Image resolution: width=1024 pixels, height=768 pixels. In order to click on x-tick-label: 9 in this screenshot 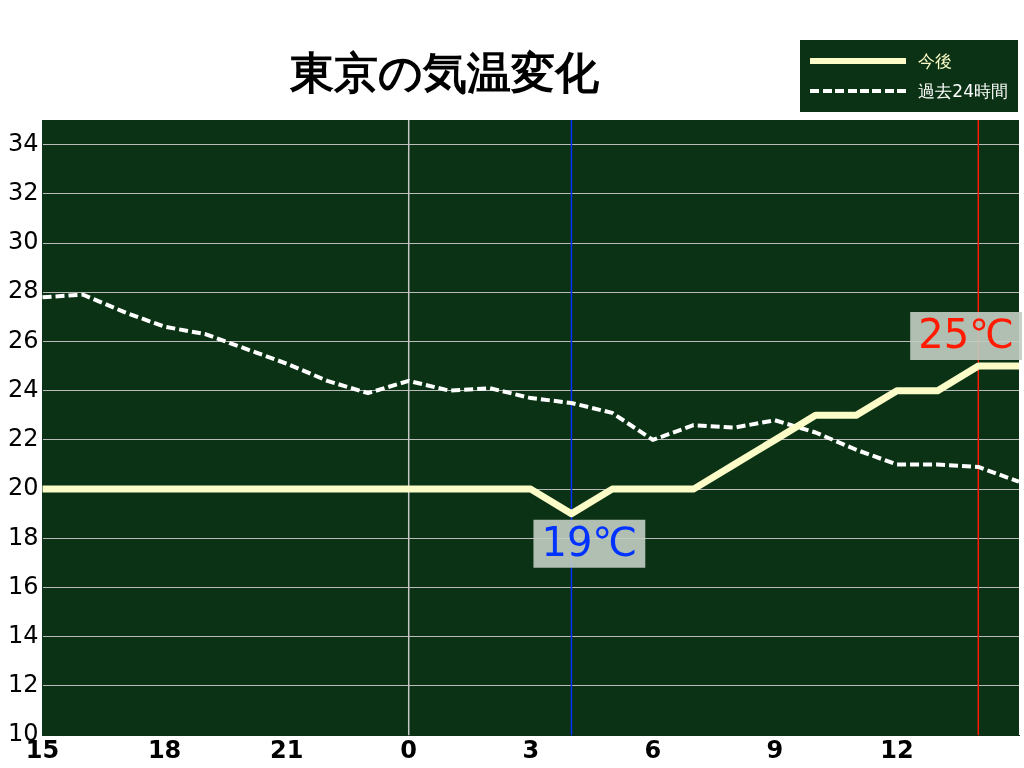, I will do `click(775, 749)`.